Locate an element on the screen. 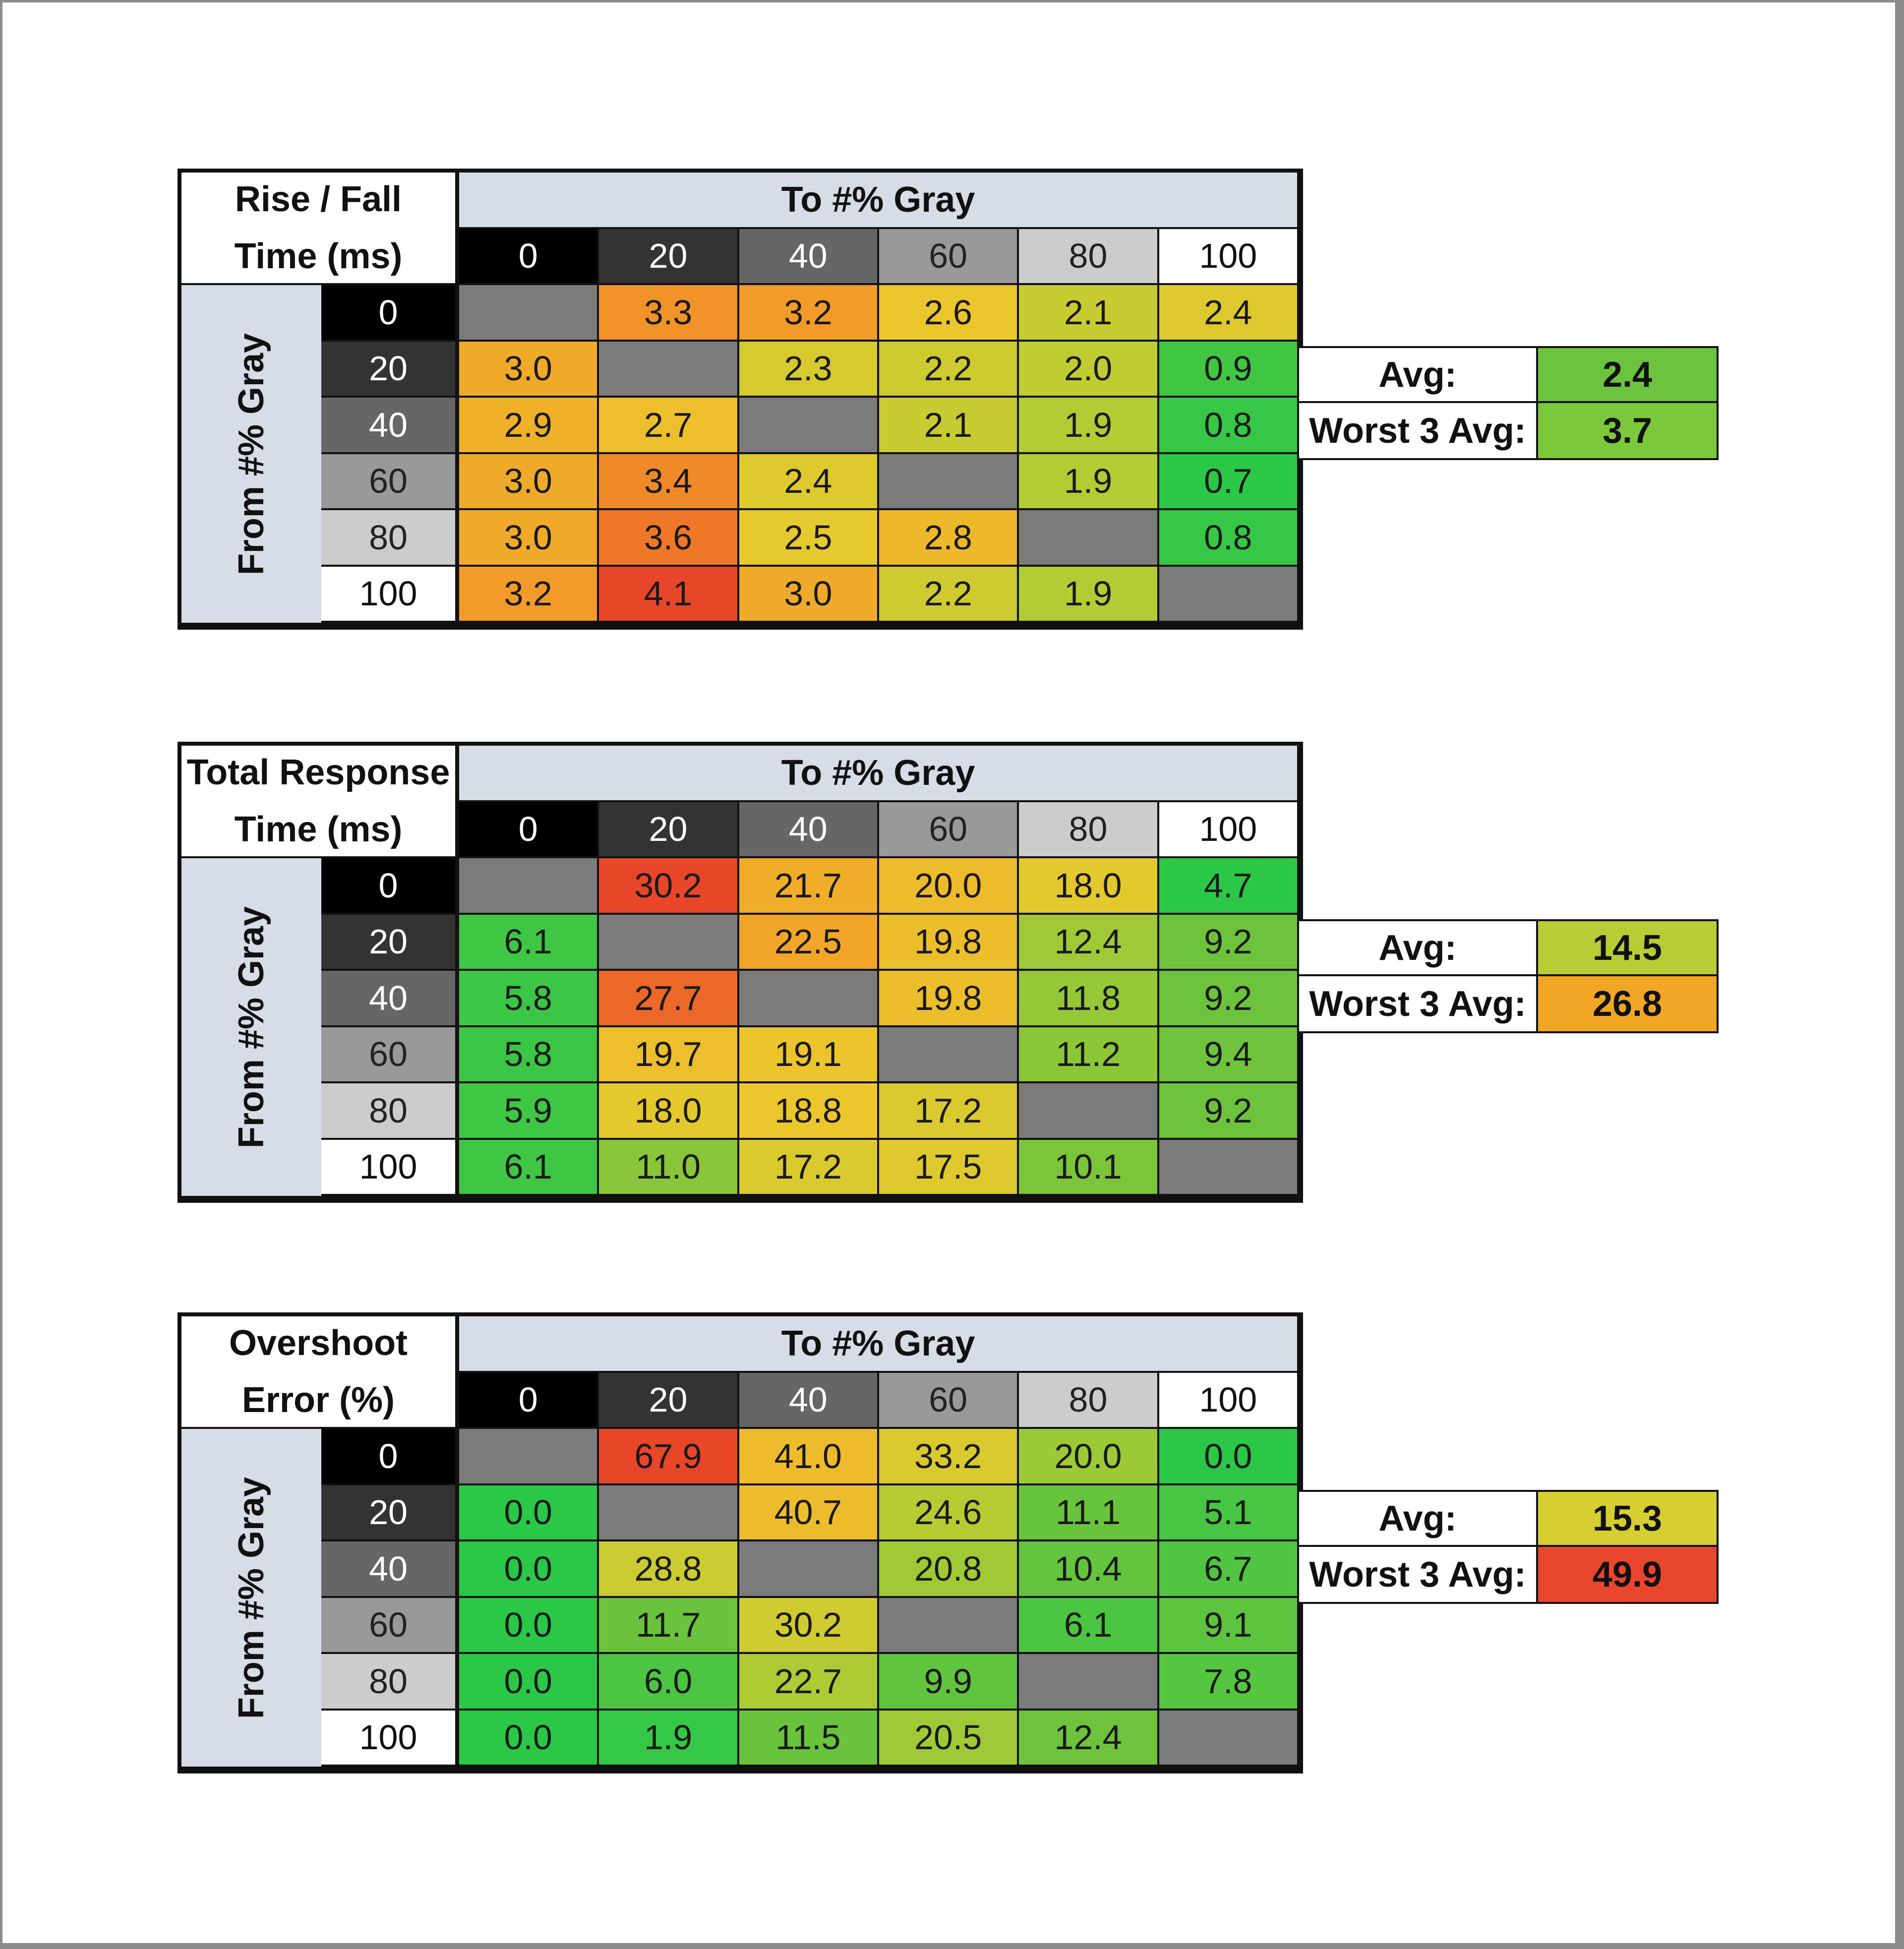 The width and height of the screenshot is (1904, 1949). table-title-line: Rise / Fall is located at coordinates (318, 199).